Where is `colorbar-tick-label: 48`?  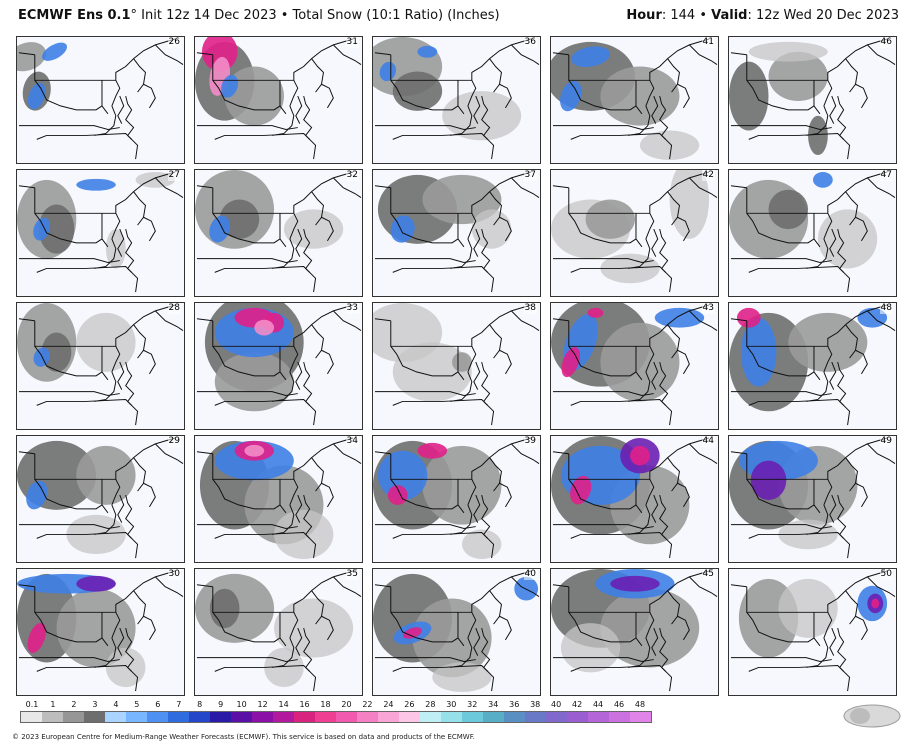 colorbar-tick-label: 48 is located at coordinates (640, 704).